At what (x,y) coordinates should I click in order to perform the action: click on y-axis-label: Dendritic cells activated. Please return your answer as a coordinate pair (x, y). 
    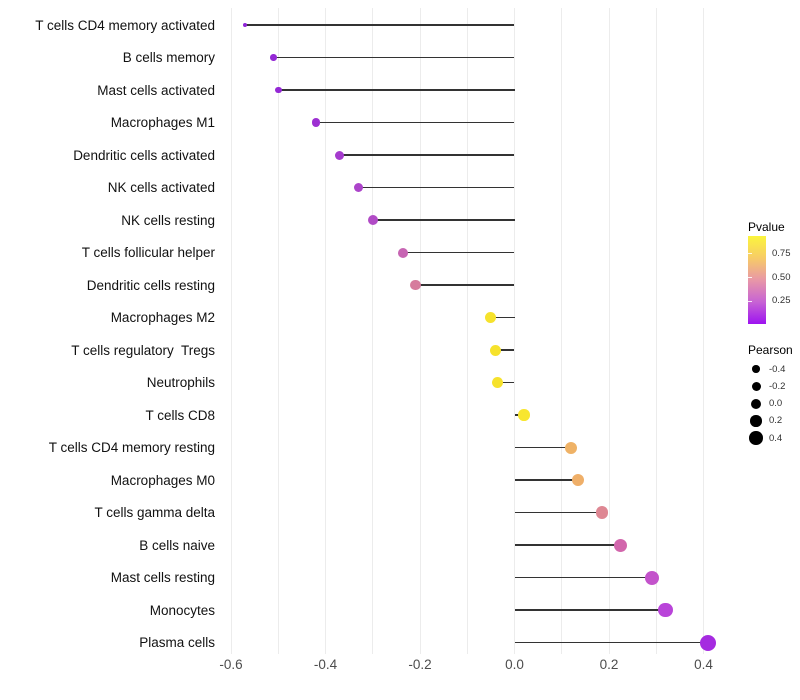
    Looking at the image, I should click on (144, 155).